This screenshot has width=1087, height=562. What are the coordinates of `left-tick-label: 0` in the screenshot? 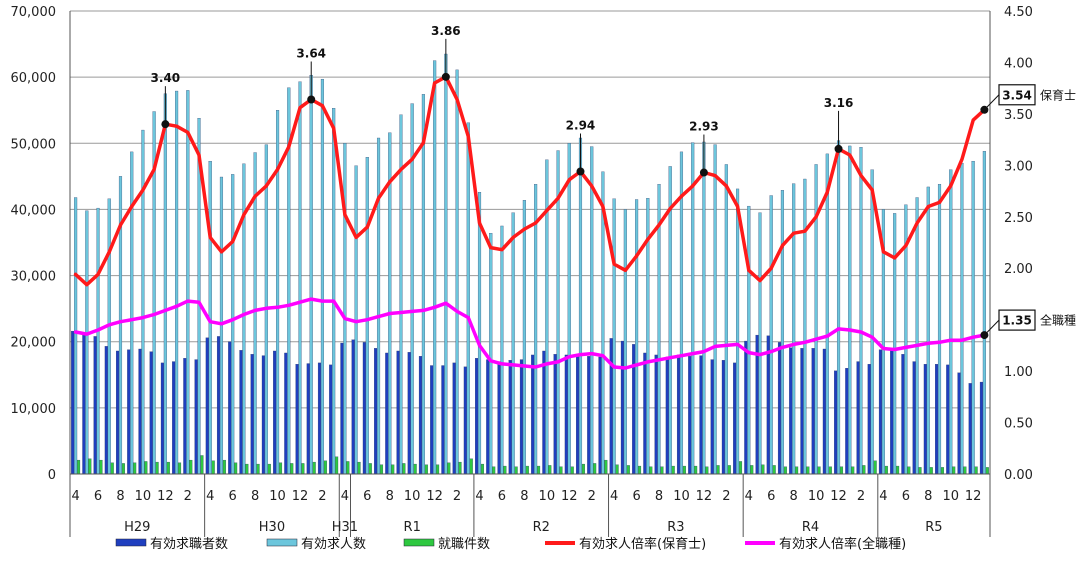 It's located at (52, 475).